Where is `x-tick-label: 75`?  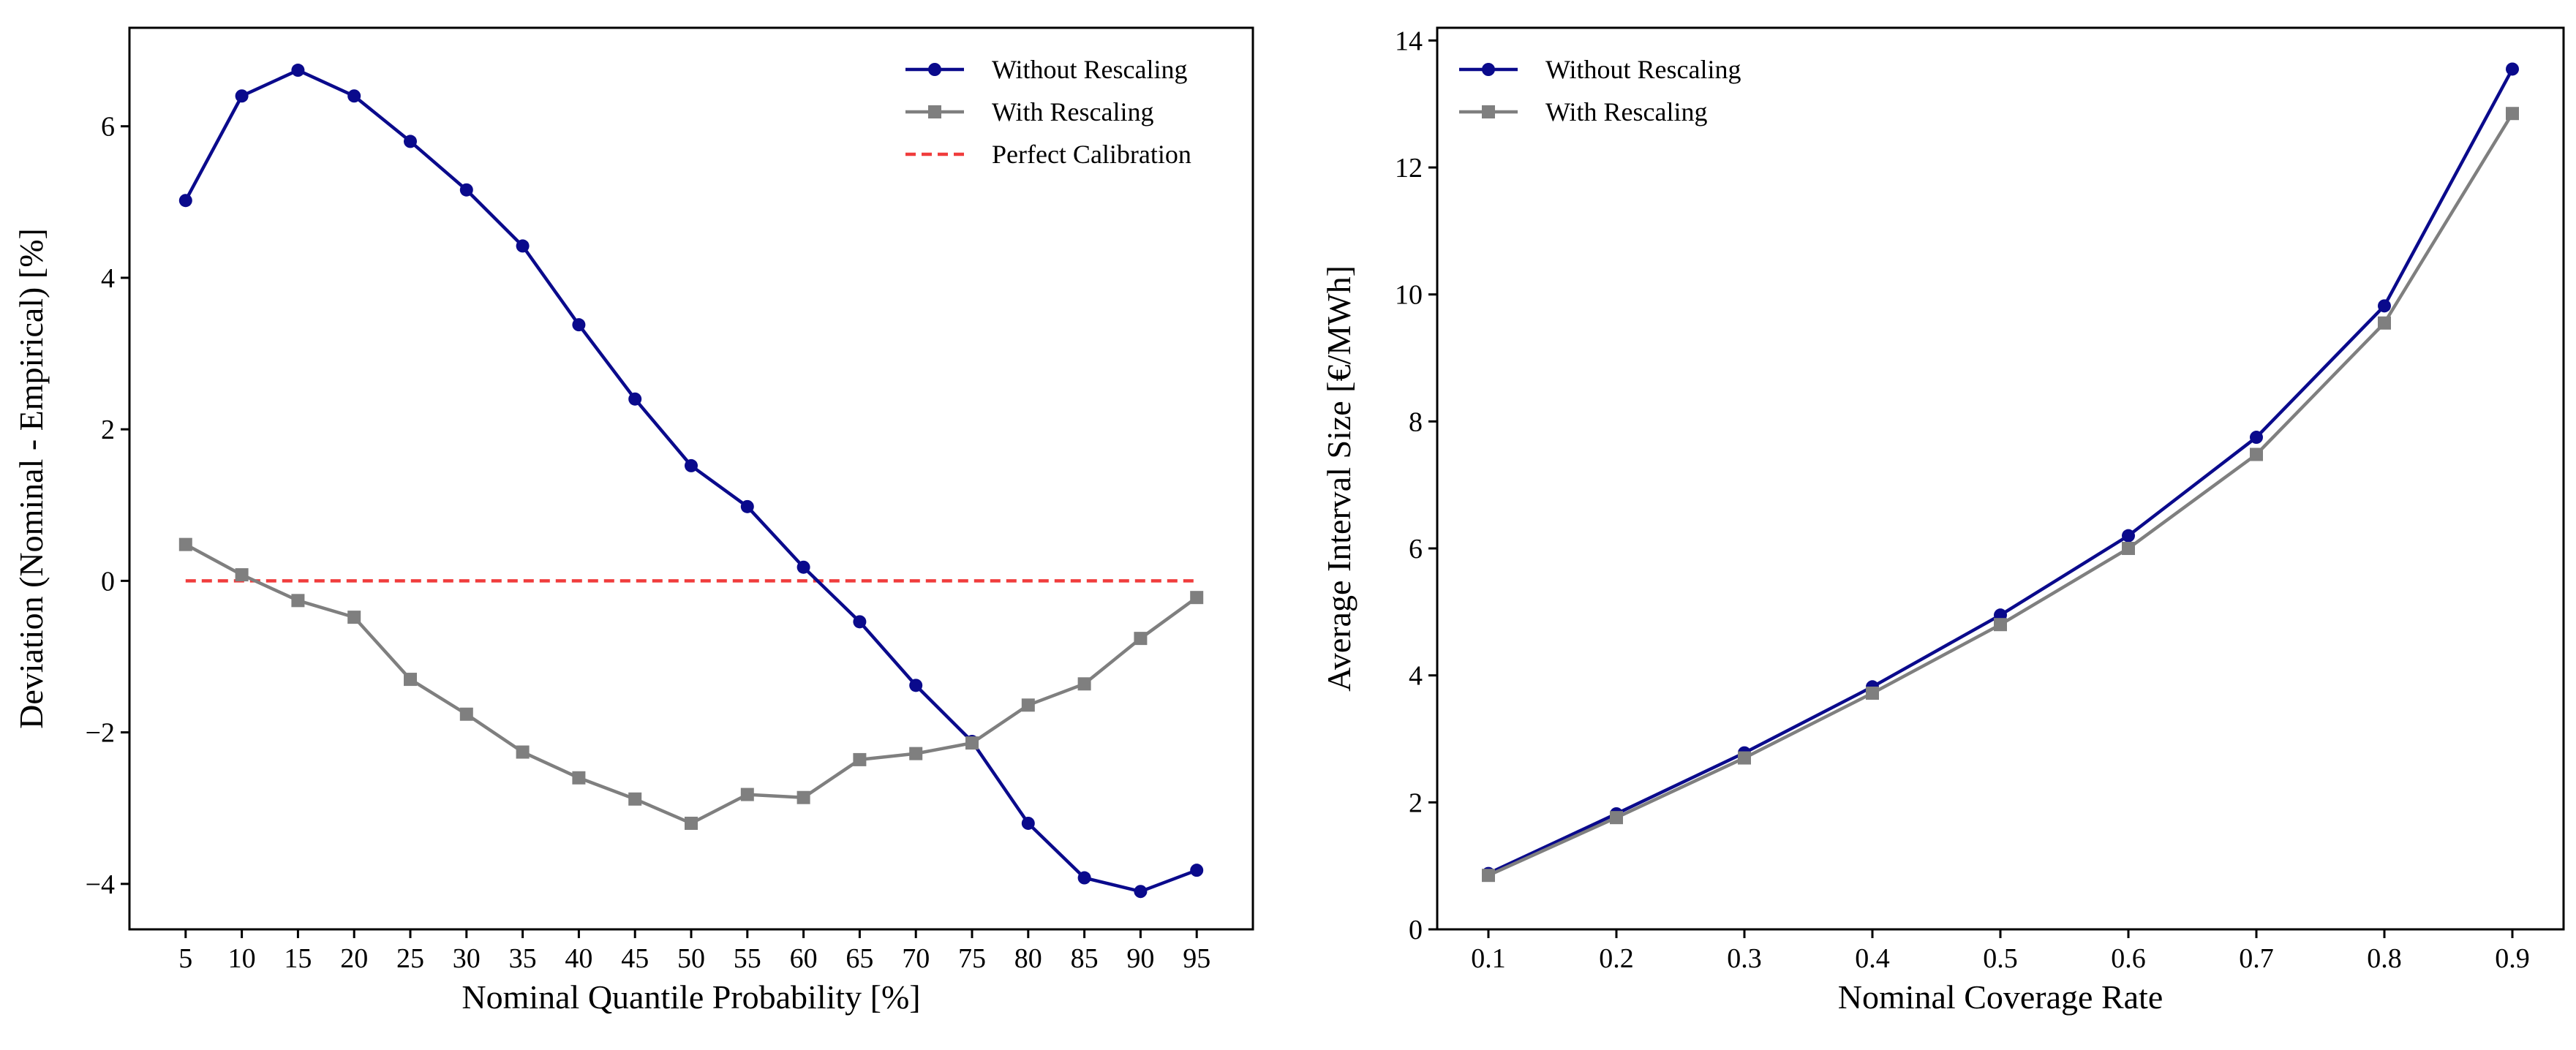 x-tick-label: 75 is located at coordinates (972, 958).